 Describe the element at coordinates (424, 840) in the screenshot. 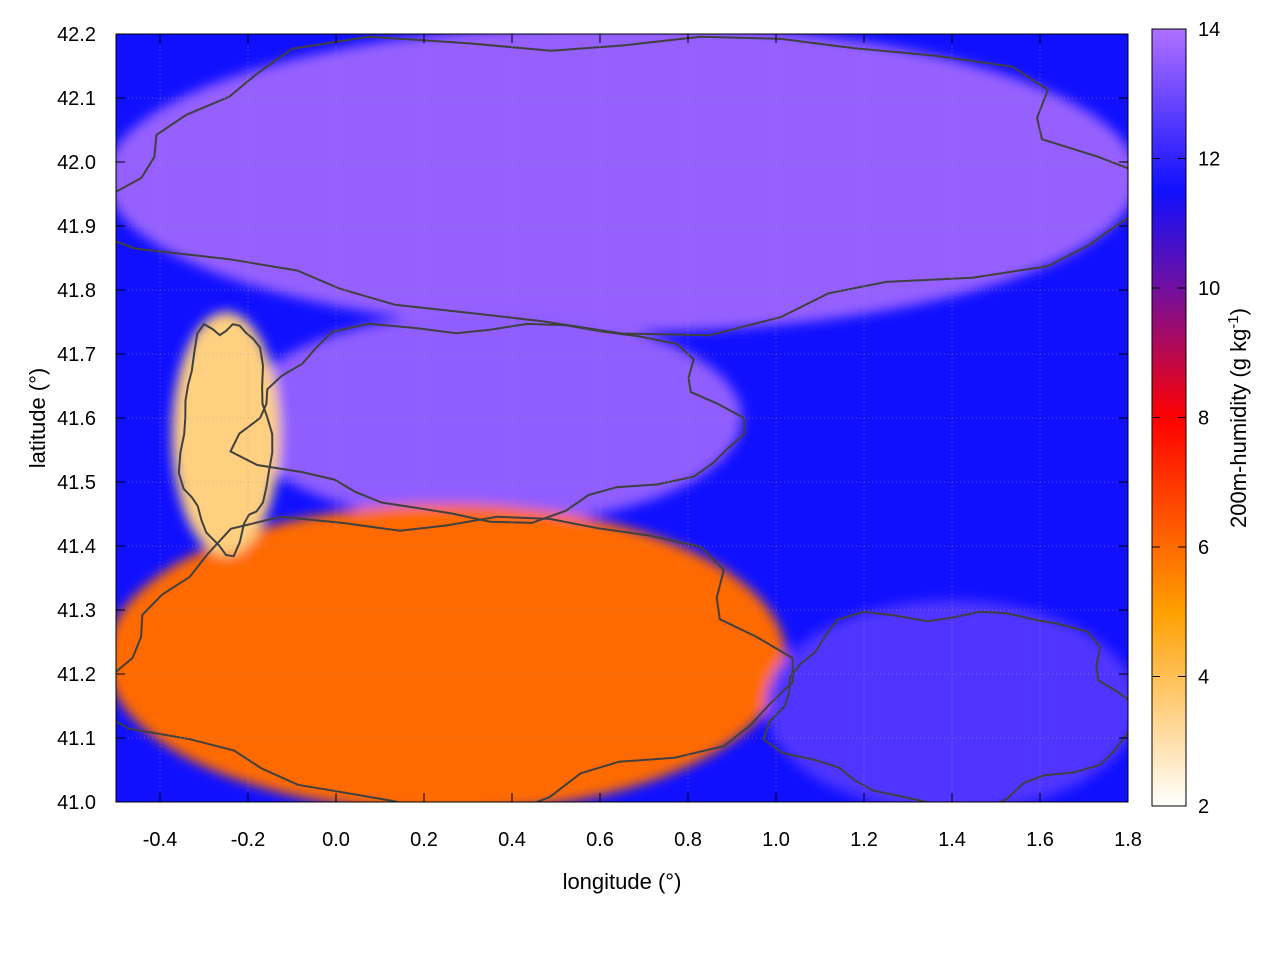

I see `x-tick-label: 0.2` at that location.